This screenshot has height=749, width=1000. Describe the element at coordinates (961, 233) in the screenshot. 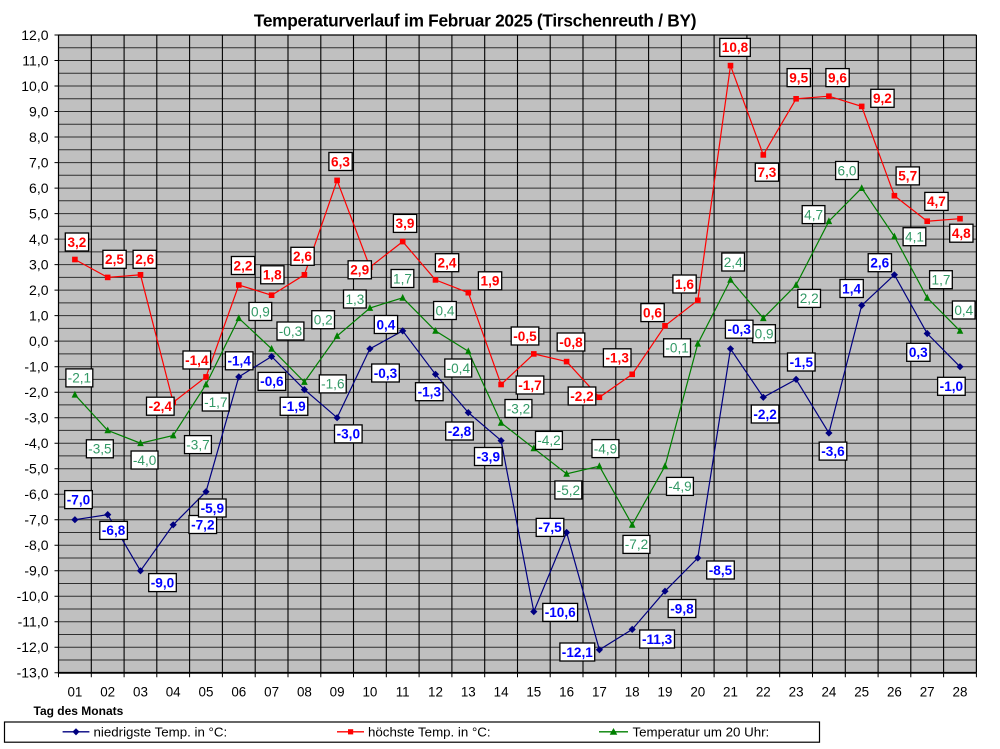

I see `svg-text: 4,8` at that location.